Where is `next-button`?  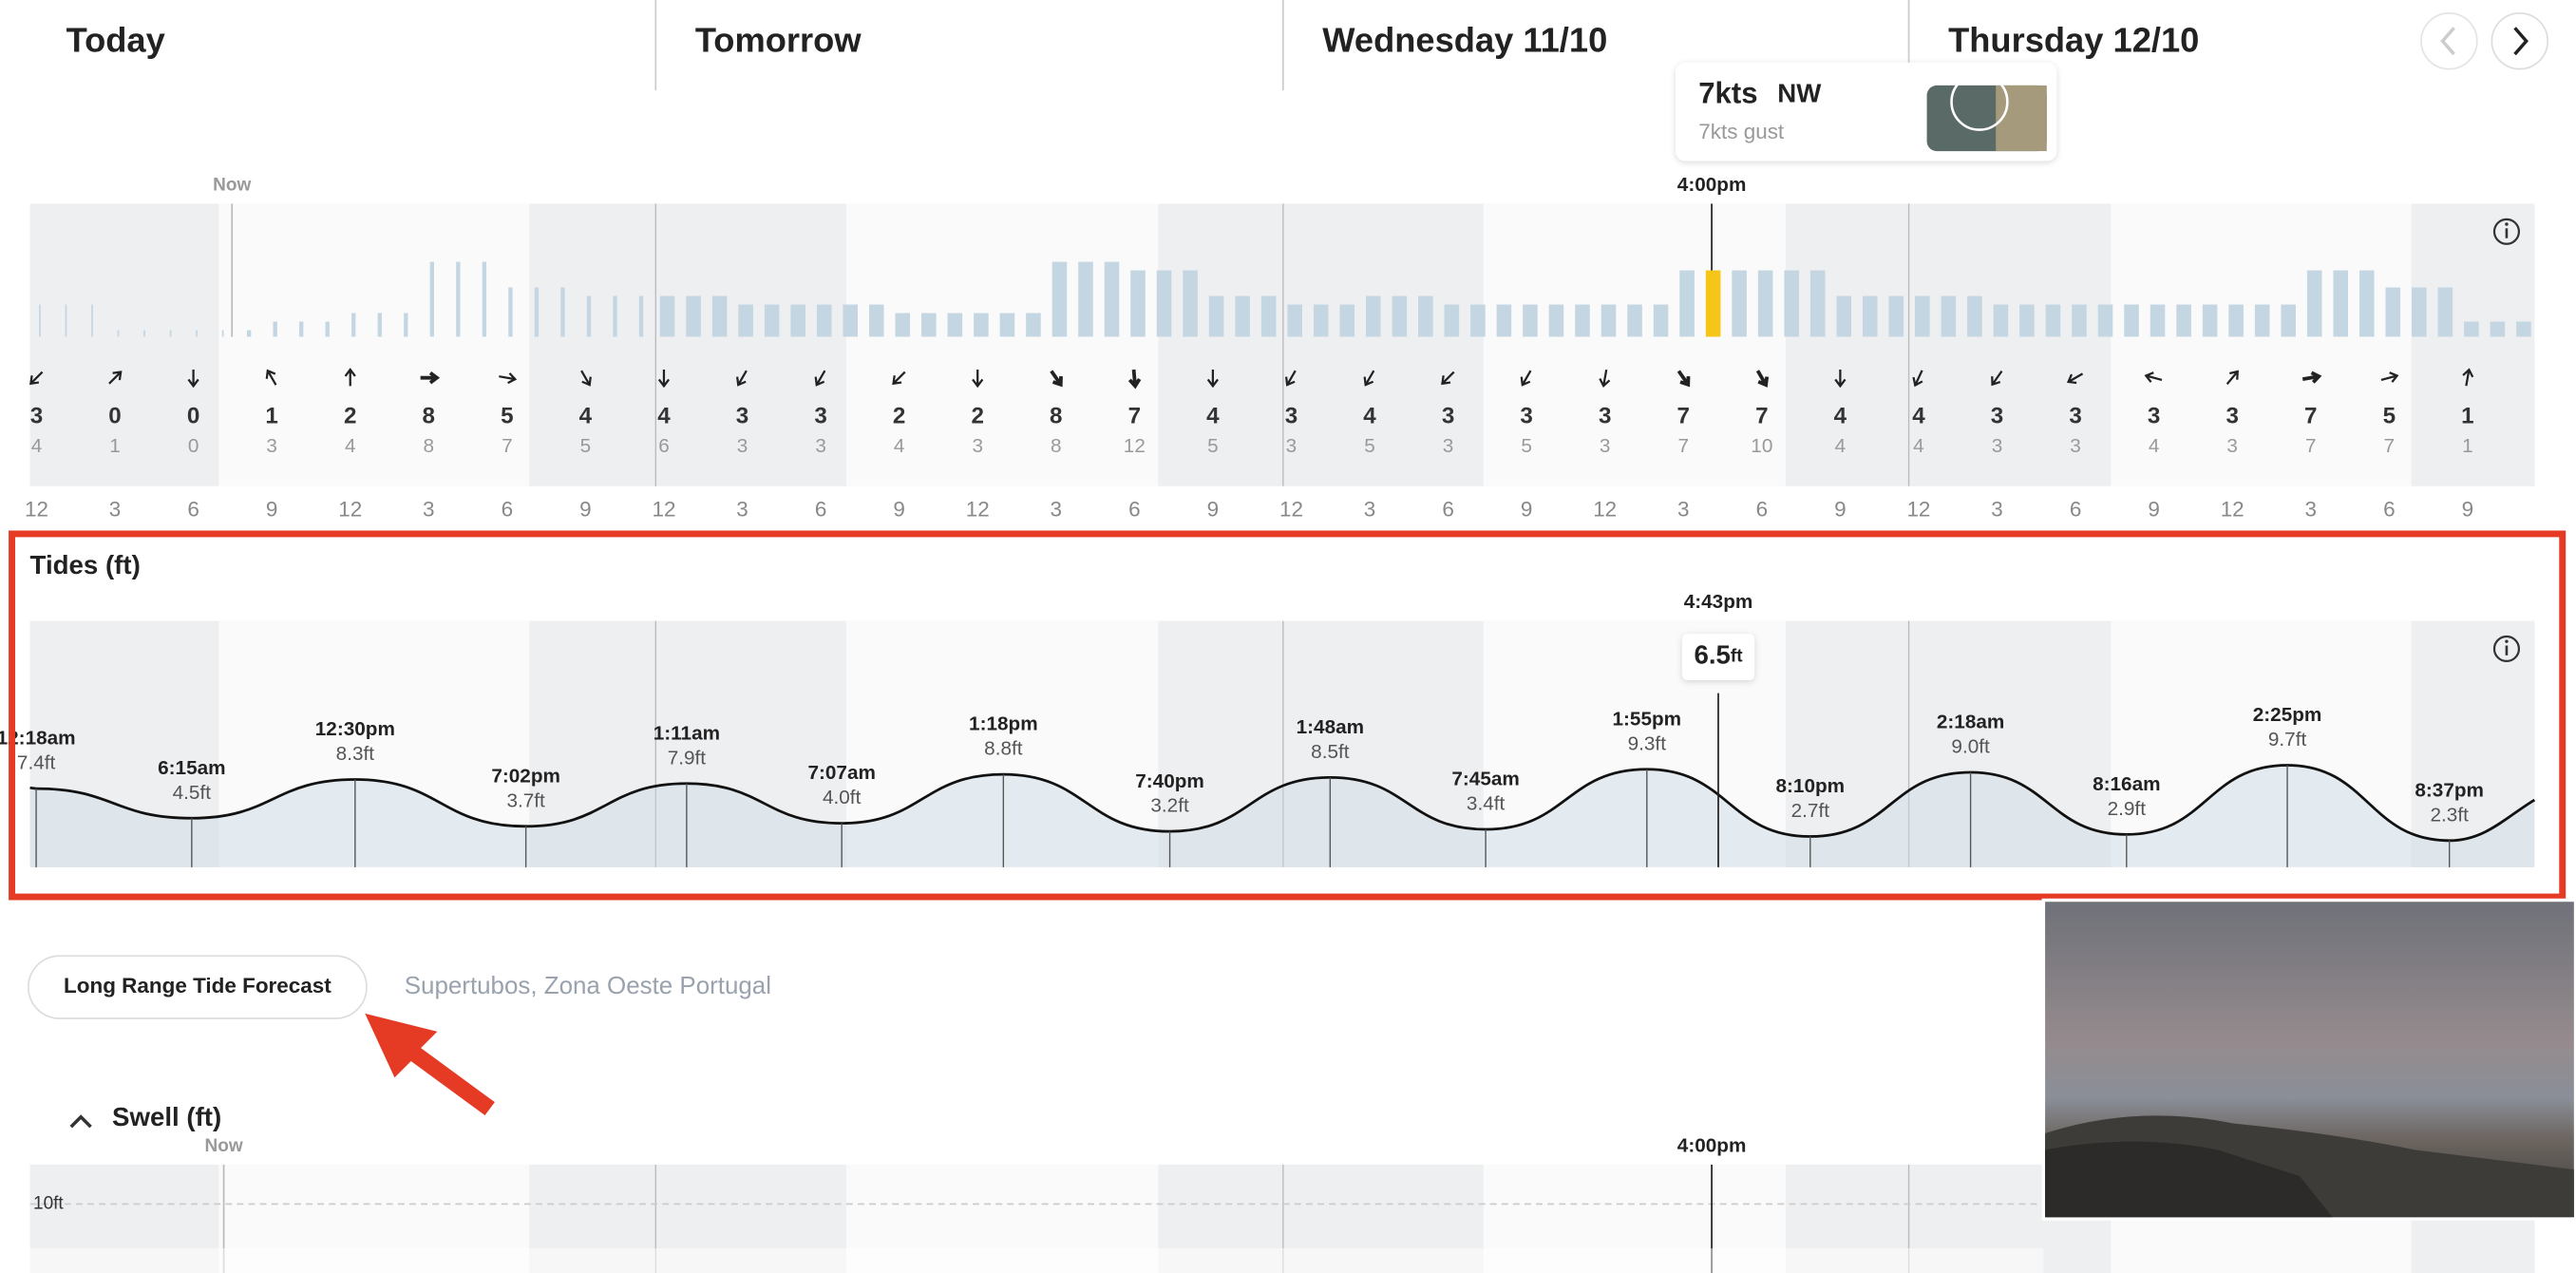
next-button is located at coordinates (2520, 40).